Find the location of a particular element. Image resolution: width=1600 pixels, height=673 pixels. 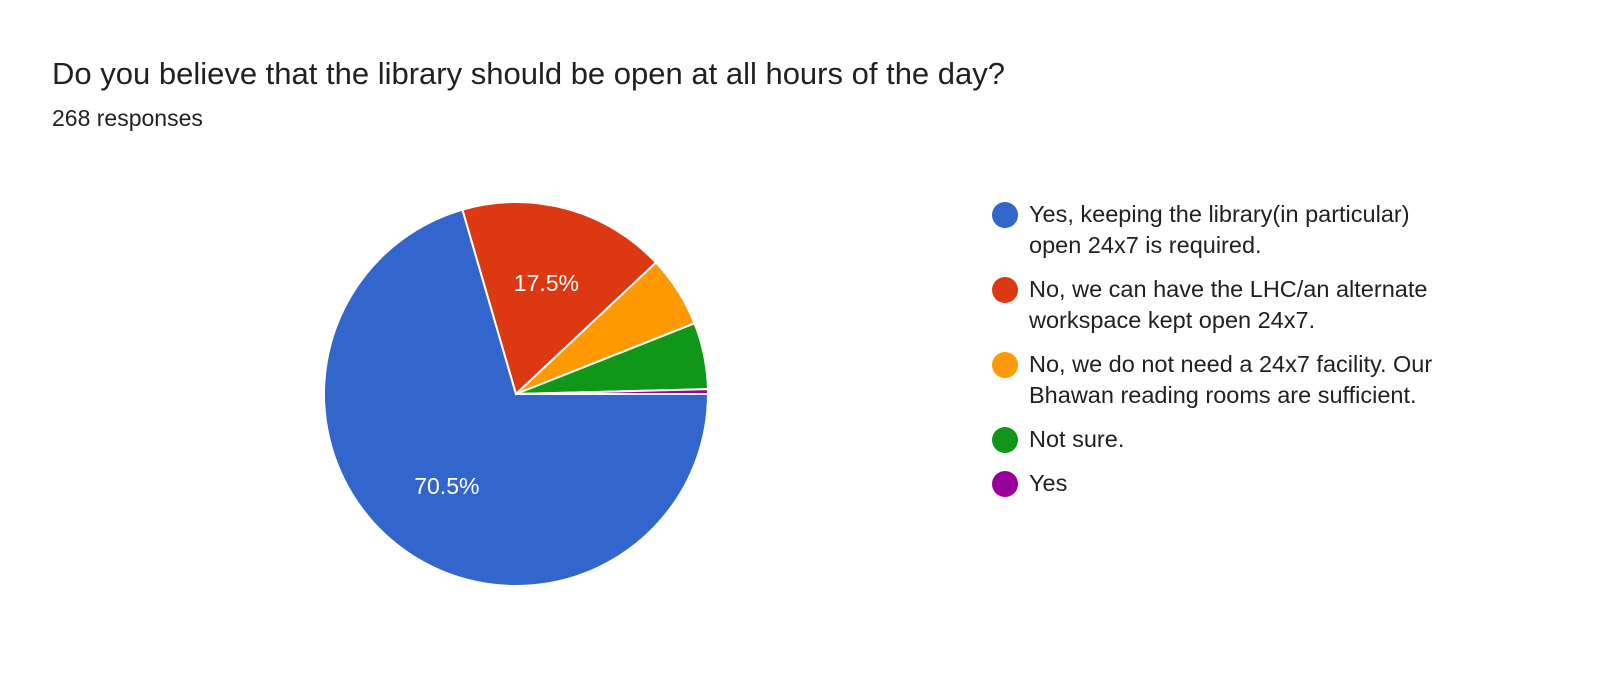

legend-item: Not sure. is located at coordinates (1227, 439).